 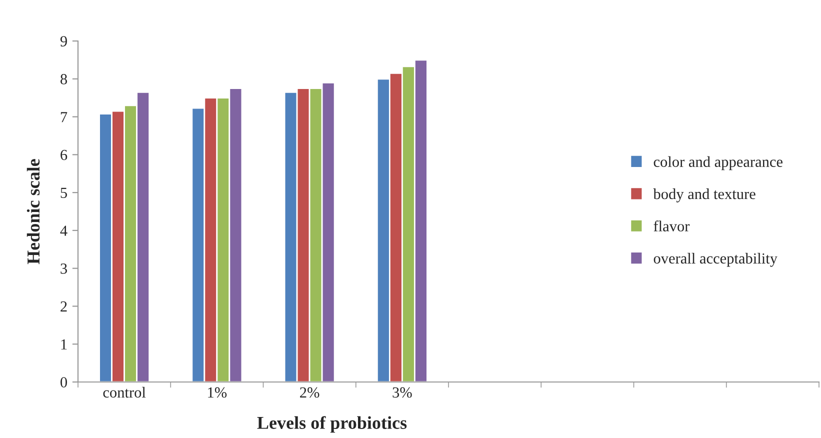 I want to click on y-tick-label: 7, so click(x=64, y=117).